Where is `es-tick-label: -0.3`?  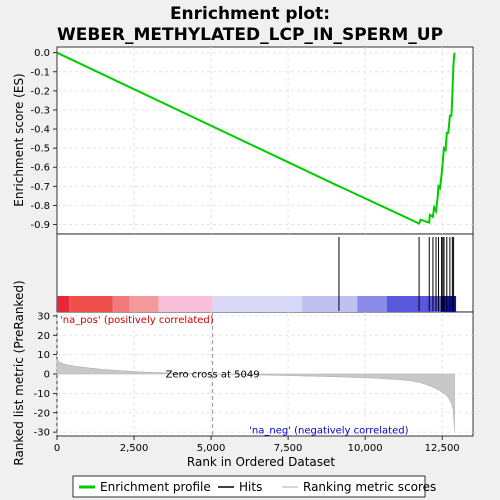
es-tick-label: -0.3 is located at coordinates (40, 110).